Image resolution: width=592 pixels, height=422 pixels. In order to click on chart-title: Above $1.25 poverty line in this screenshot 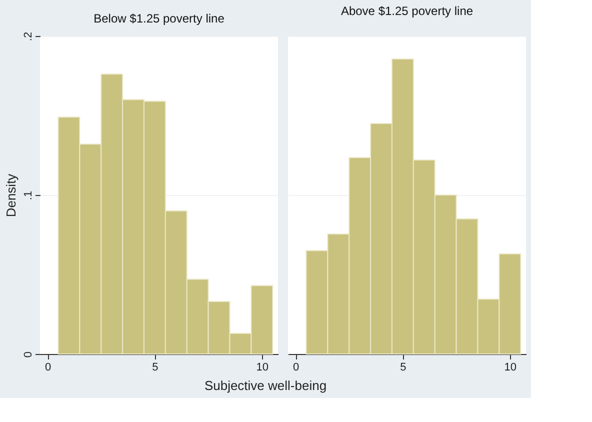, I will do `click(407, 11)`.